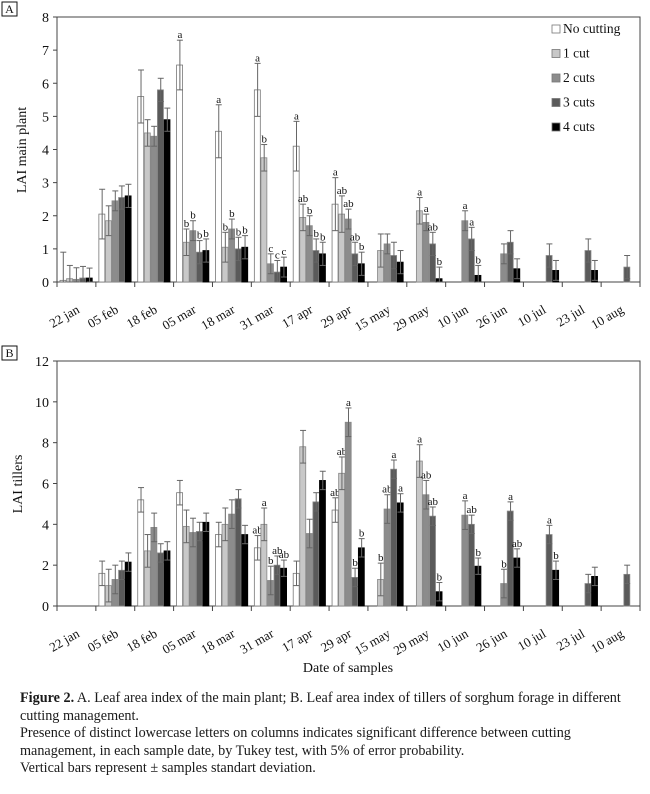  What do you see at coordinates (18, 484) in the screenshot?
I see `y-axis-title-b: LAI tillers` at bounding box center [18, 484].